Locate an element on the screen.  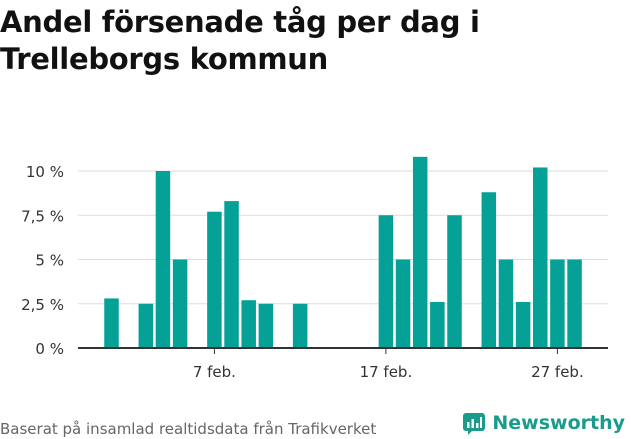
x-tick-label: 7 feb. is located at coordinates (214, 372).